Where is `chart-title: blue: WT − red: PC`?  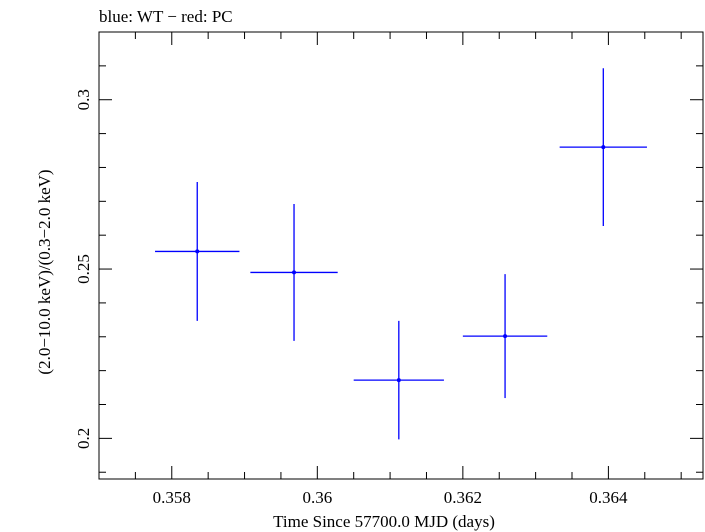
chart-title: blue: WT − red: PC is located at coordinates (166, 16).